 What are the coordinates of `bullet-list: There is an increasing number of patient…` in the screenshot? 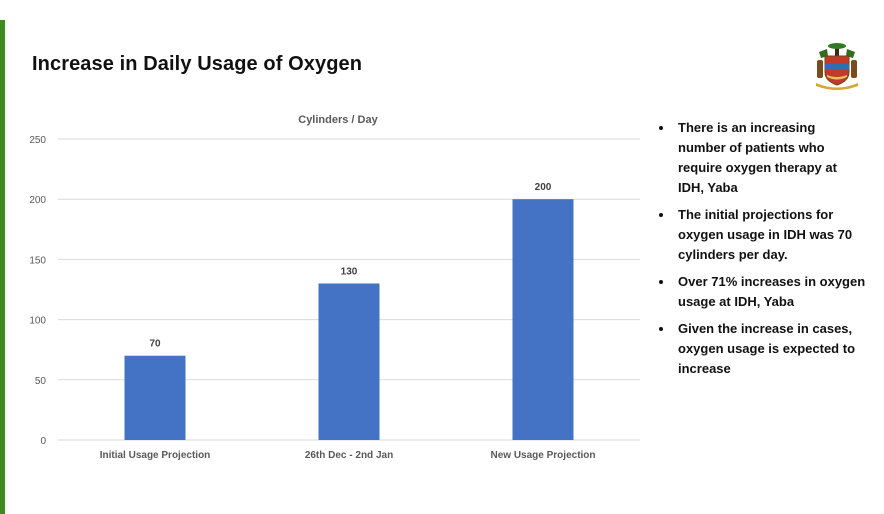 It's located at (761, 252).